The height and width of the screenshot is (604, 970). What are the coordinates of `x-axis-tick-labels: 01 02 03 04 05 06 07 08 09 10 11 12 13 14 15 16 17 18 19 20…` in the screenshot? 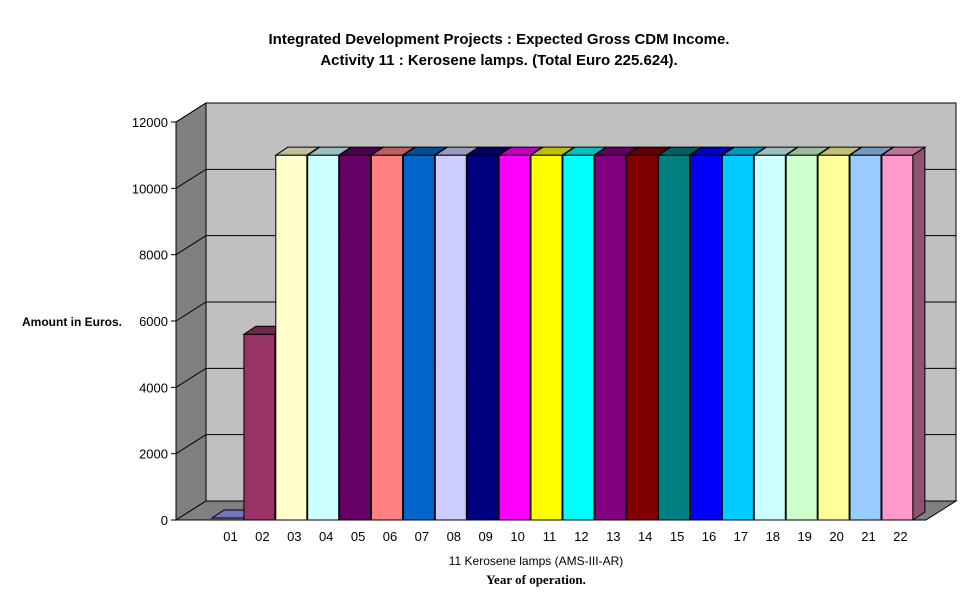 It's located at (565, 536).